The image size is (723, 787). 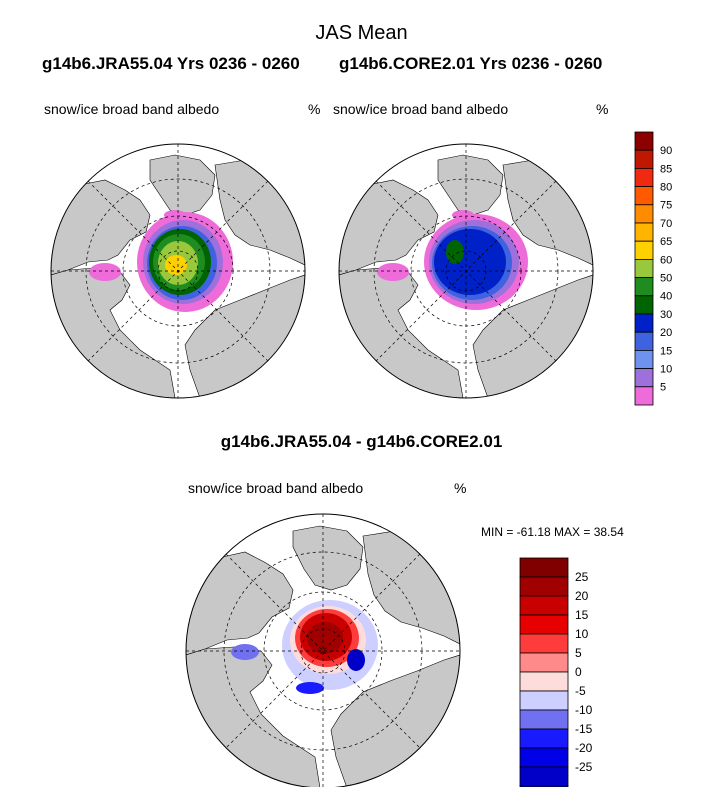 What do you see at coordinates (452, 260) in the screenshot?
I see `albedo-field-panel-b` at bounding box center [452, 260].